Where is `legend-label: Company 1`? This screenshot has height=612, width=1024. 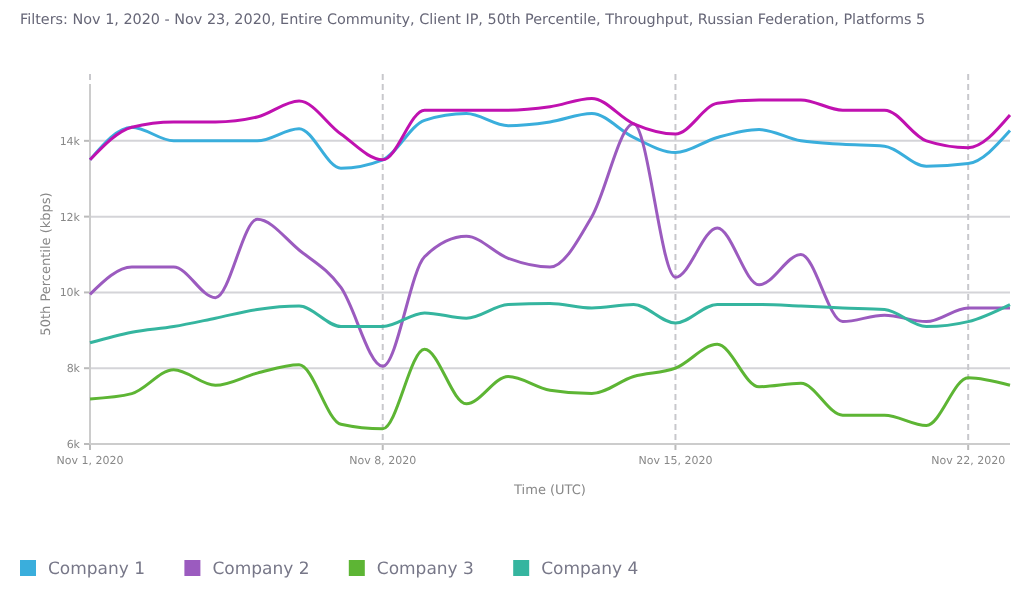 legend-label: Company 1 is located at coordinates (97, 570).